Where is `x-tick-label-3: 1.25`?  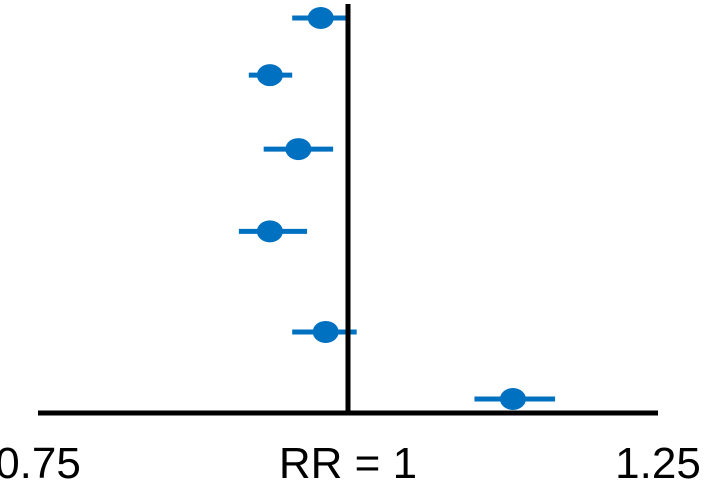 x-tick-label-3: 1.25 is located at coordinates (658, 460).